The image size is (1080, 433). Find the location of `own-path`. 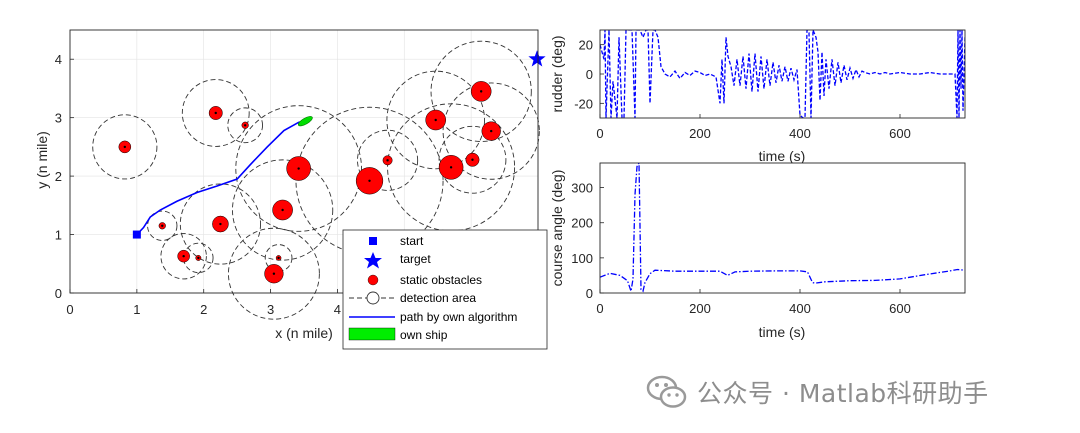

own-path is located at coordinates (223, 177).